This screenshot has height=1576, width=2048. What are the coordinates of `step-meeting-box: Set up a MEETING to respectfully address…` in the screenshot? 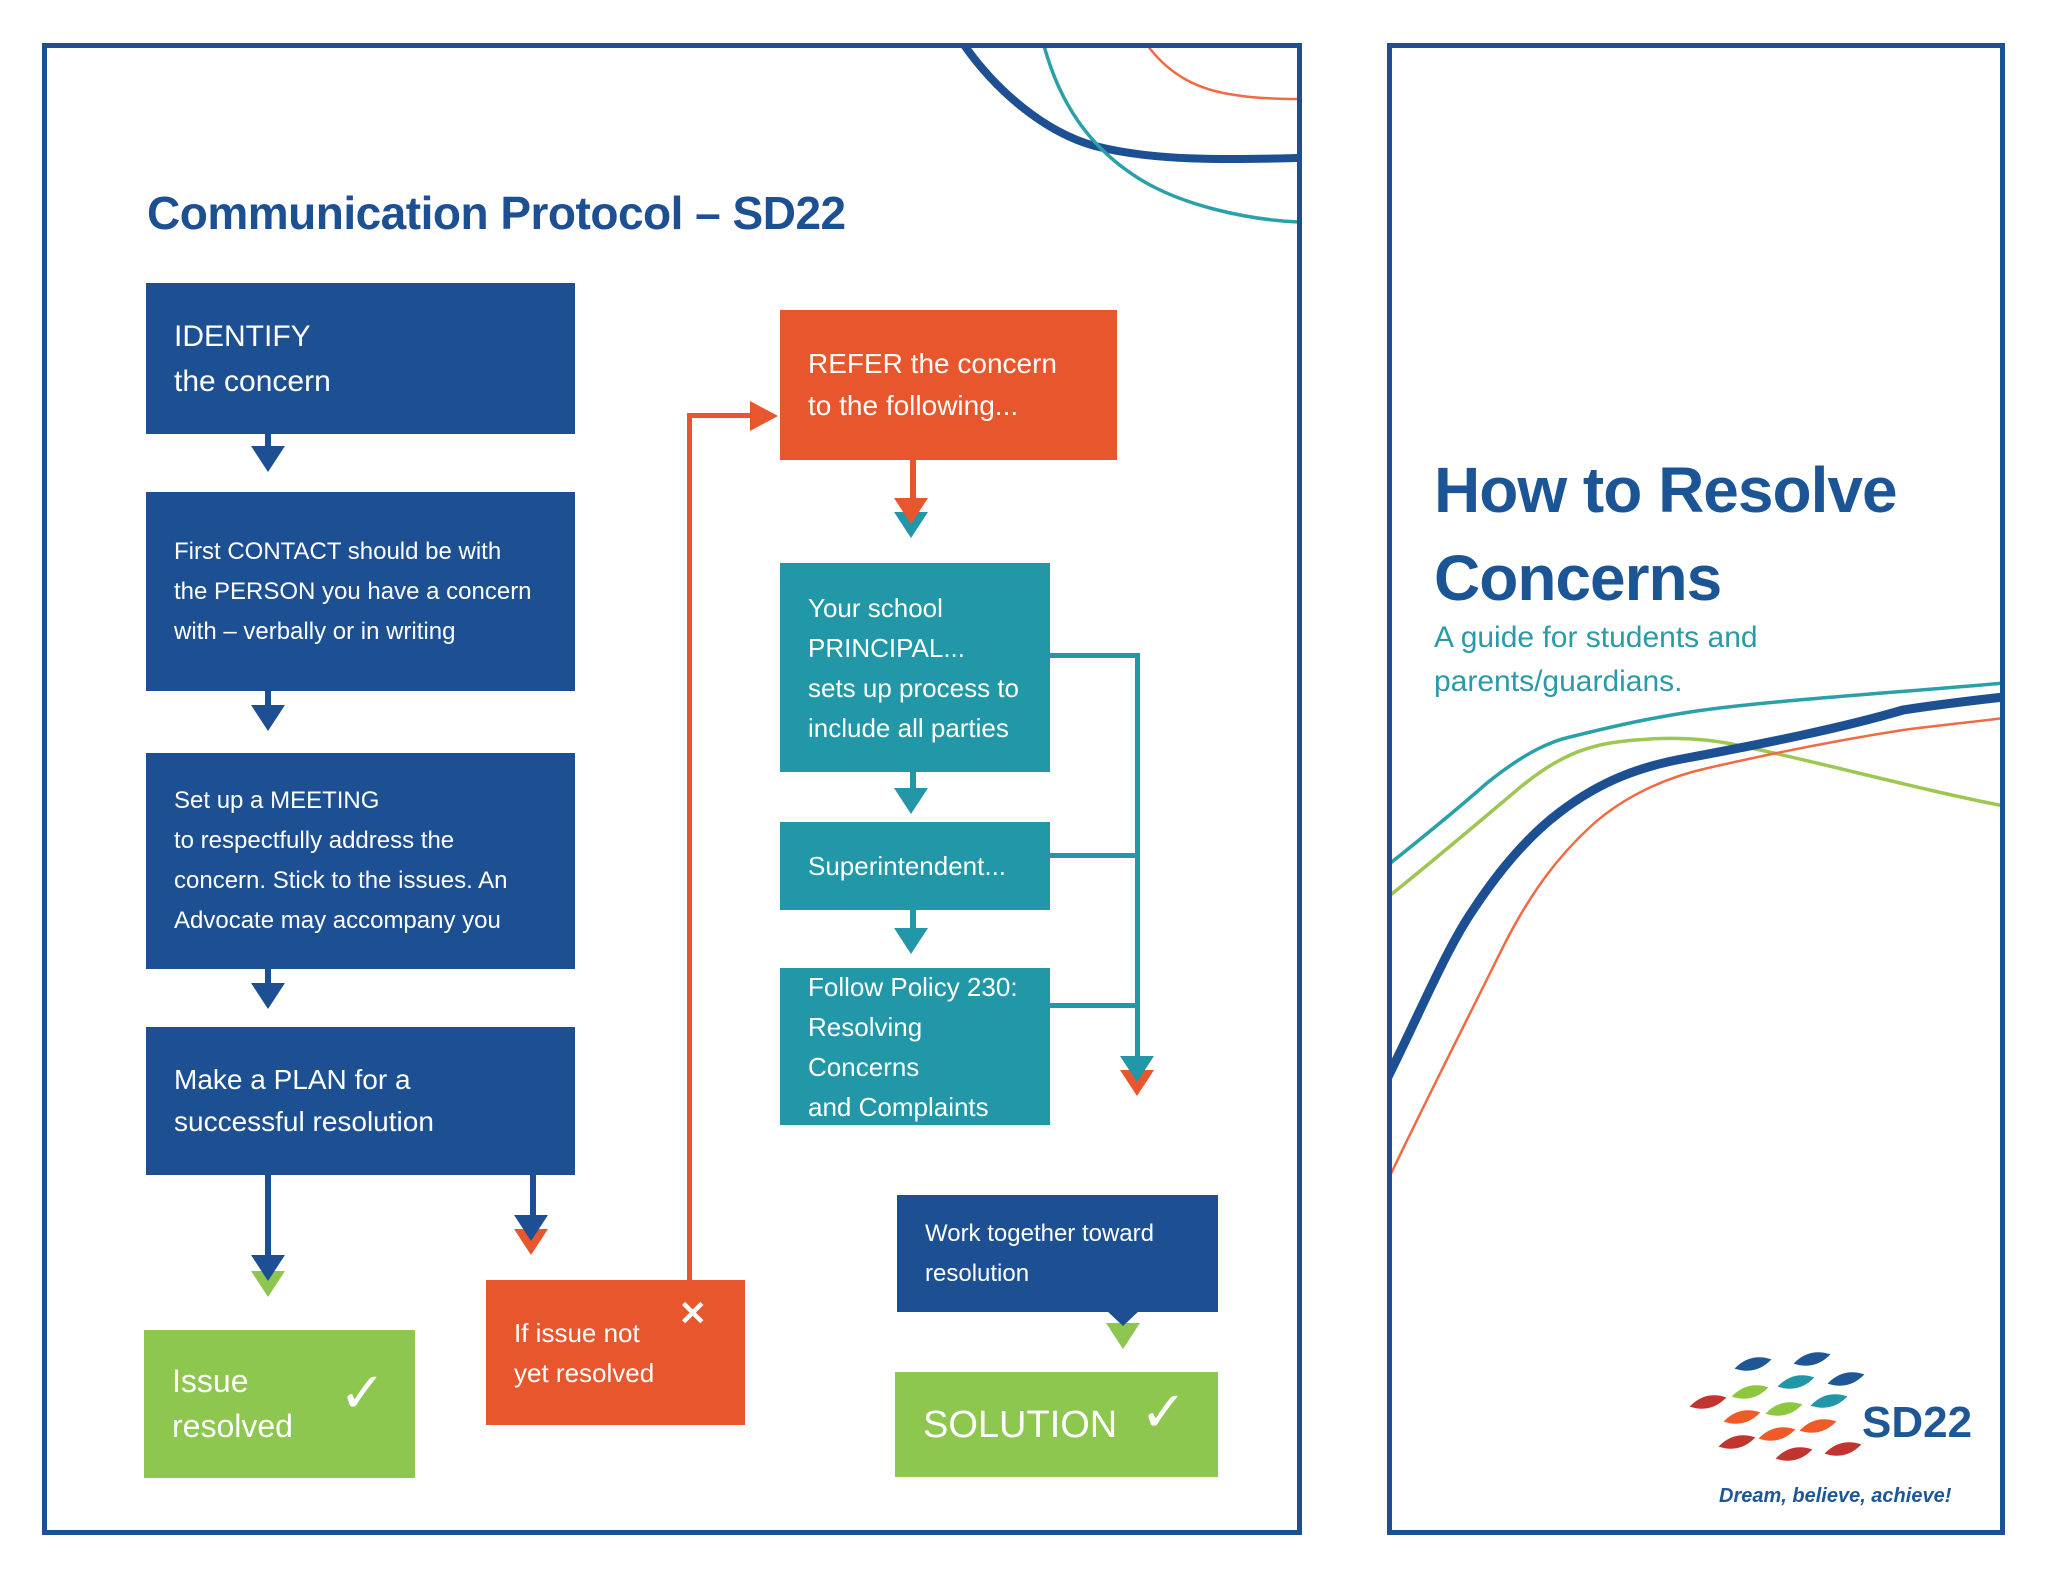 It's located at (360, 861).